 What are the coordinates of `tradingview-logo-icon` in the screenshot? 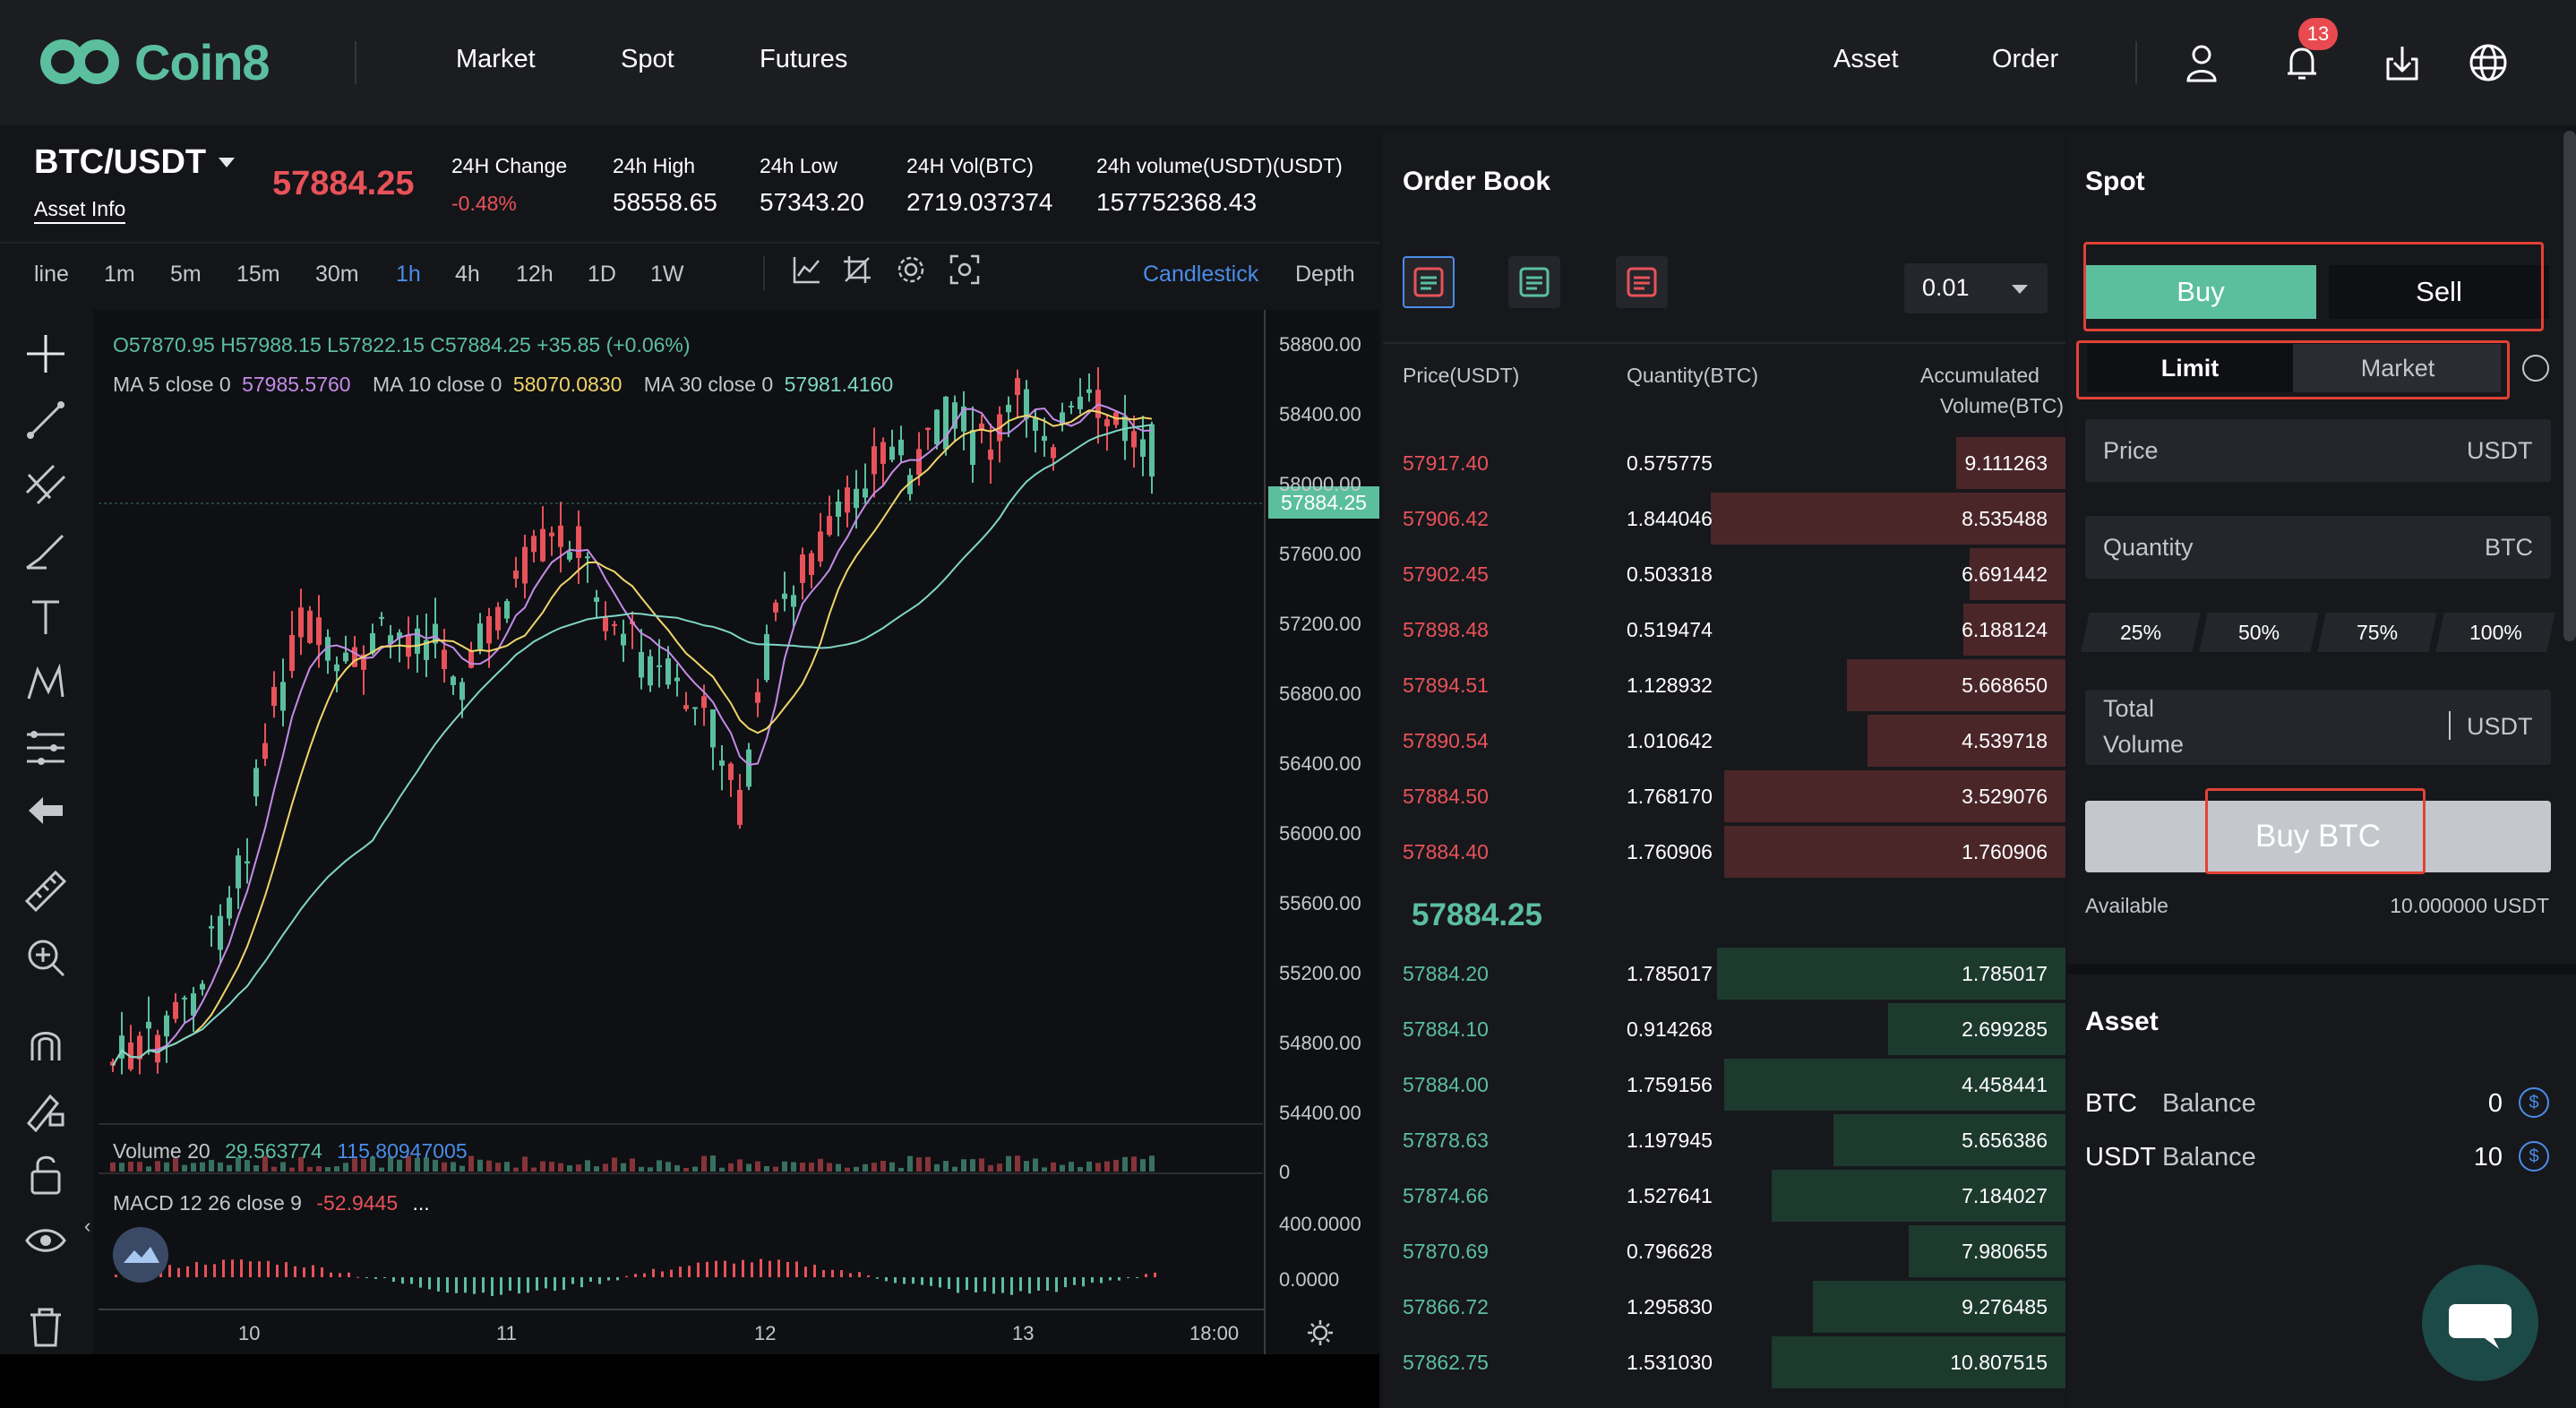 It's located at (140, 1255).